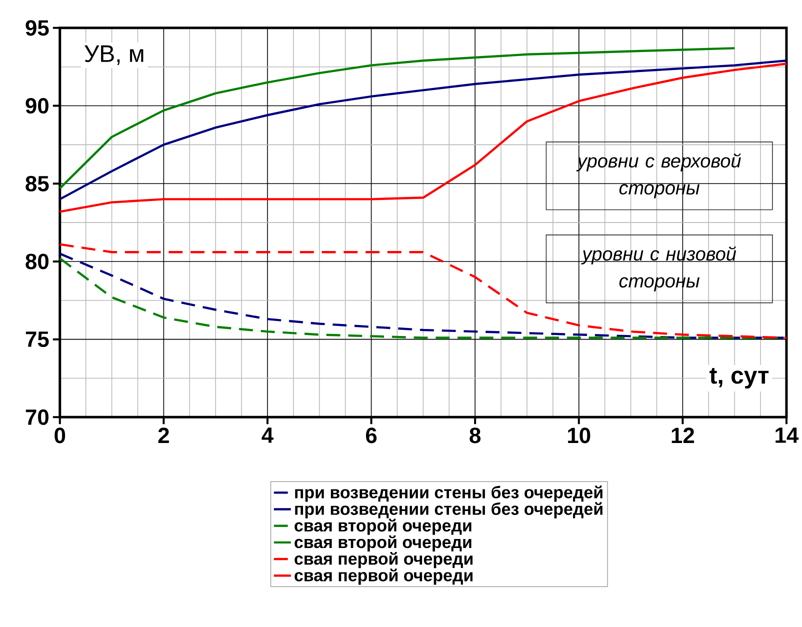 The width and height of the screenshot is (802, 627). What do you see at coordinates (37, 106) in the screenshot?
I see `y-tick-label: 90` at bounding box center [37, 106].